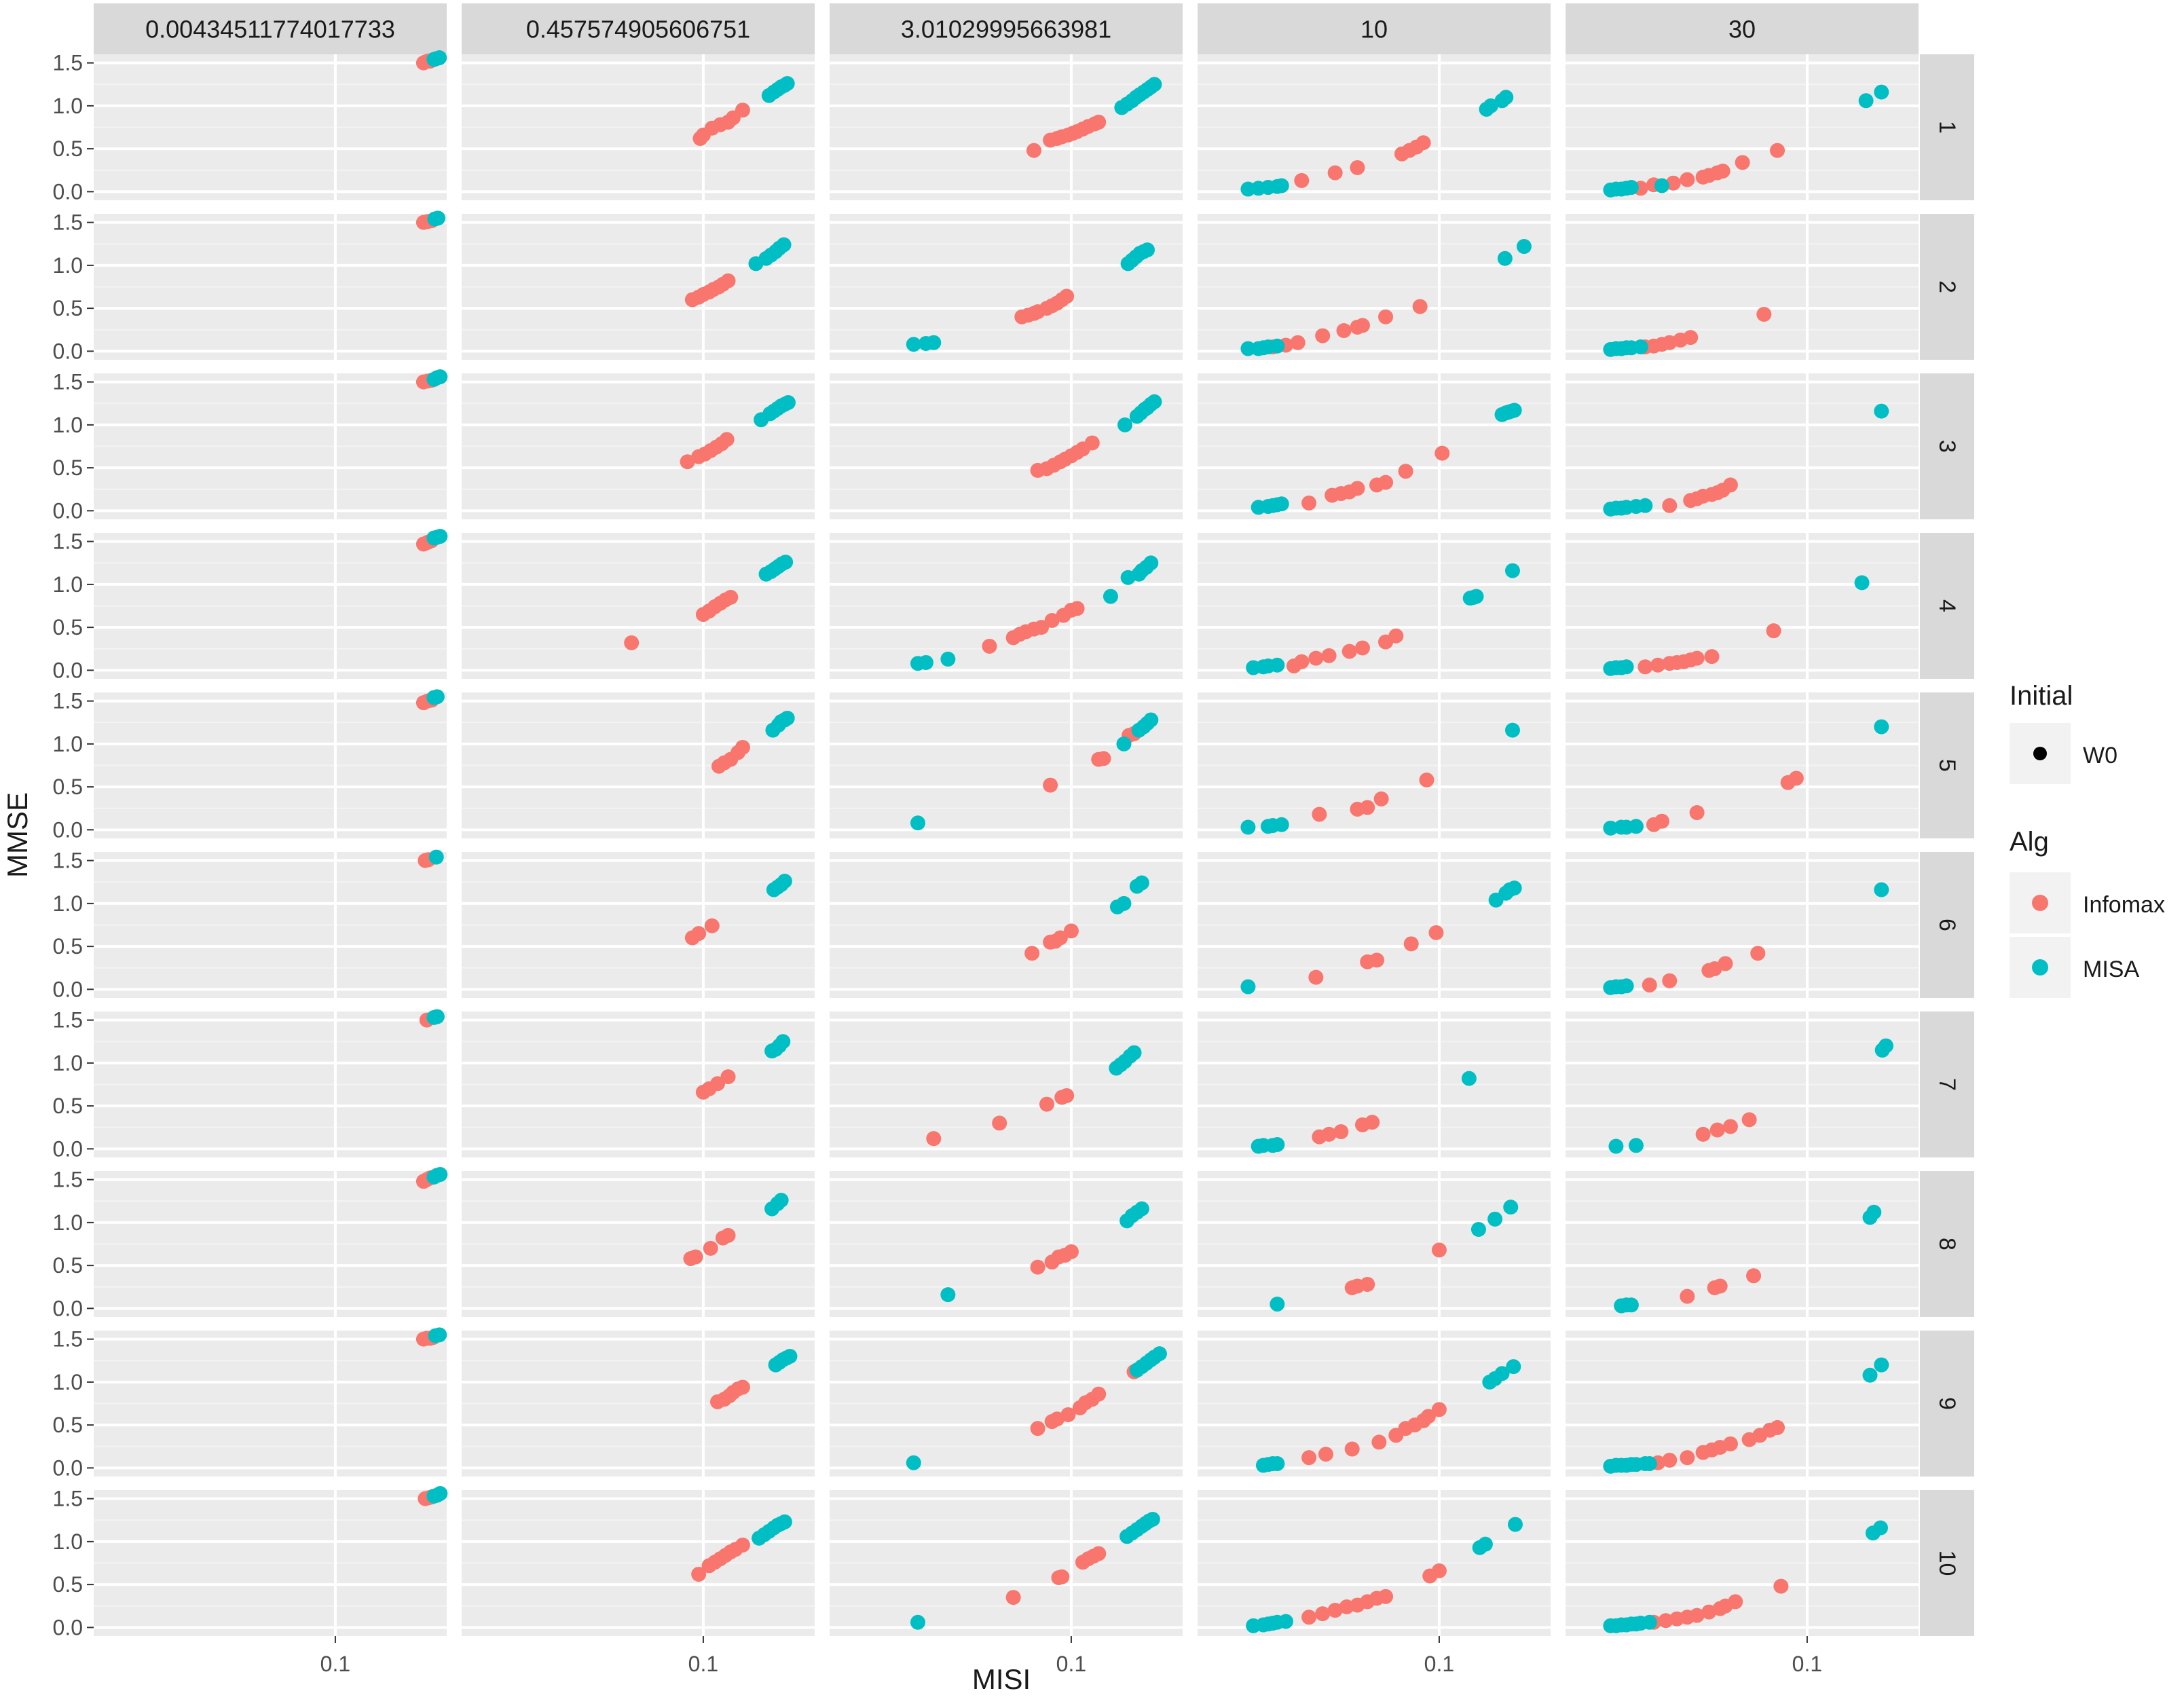 The height and width of the screenshot is (1708, 2184). What do you see at coordinates (1947, 1244) in the screenshot?
I see `row-strip-label: 8` at bounding box center [1947, 1244].